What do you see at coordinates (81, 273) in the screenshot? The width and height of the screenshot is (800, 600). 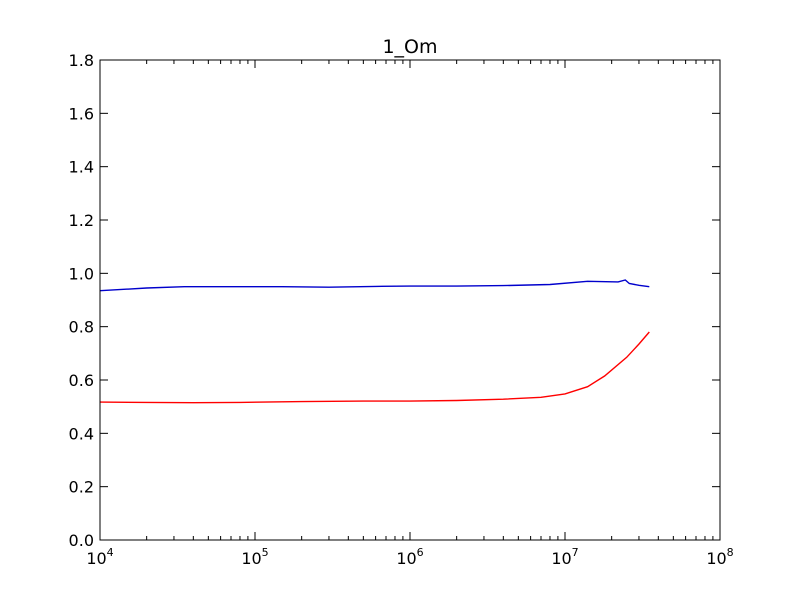 I see `y-tick-label: 1.0` at bounding box center [81, 273].